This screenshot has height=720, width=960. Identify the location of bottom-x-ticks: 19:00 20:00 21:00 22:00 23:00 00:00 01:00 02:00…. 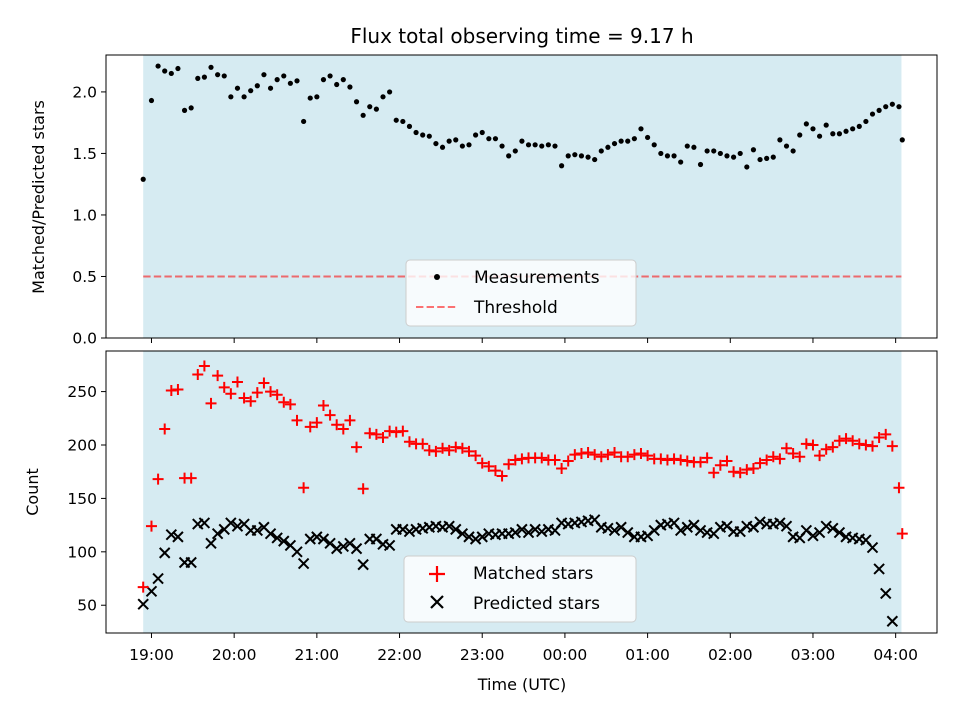
(523, 648).